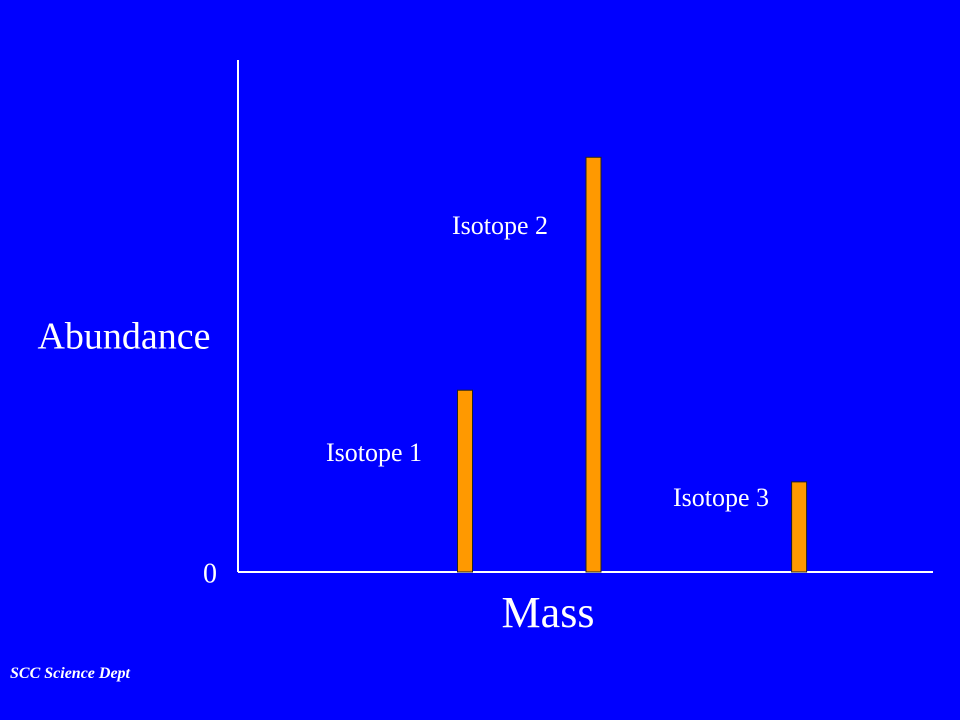  Describe the element at coordinates (210, 573) in the screenshot. I see `y-tick-label: 0` at that location.